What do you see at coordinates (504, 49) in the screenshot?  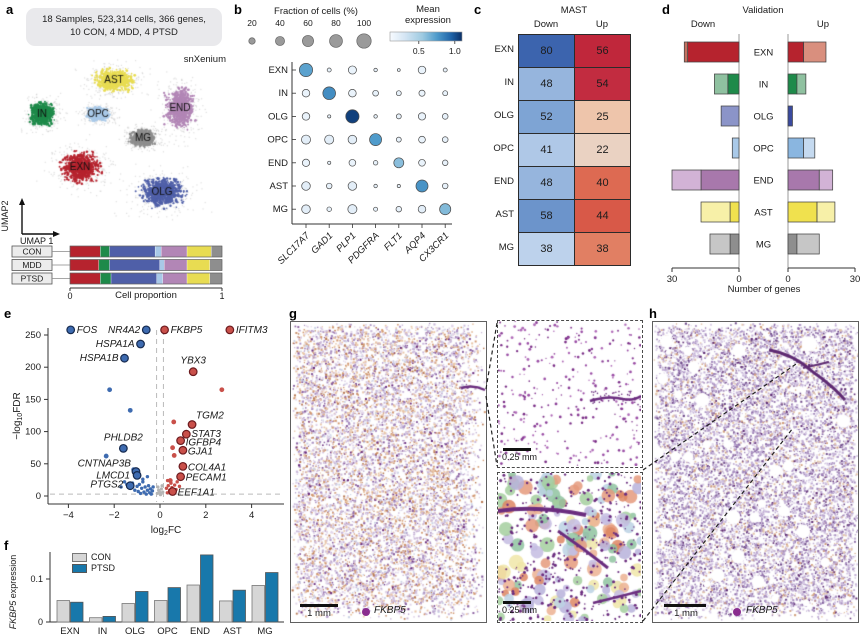 I see `mast-row-label: EXN` at bounding box center [504, 49].